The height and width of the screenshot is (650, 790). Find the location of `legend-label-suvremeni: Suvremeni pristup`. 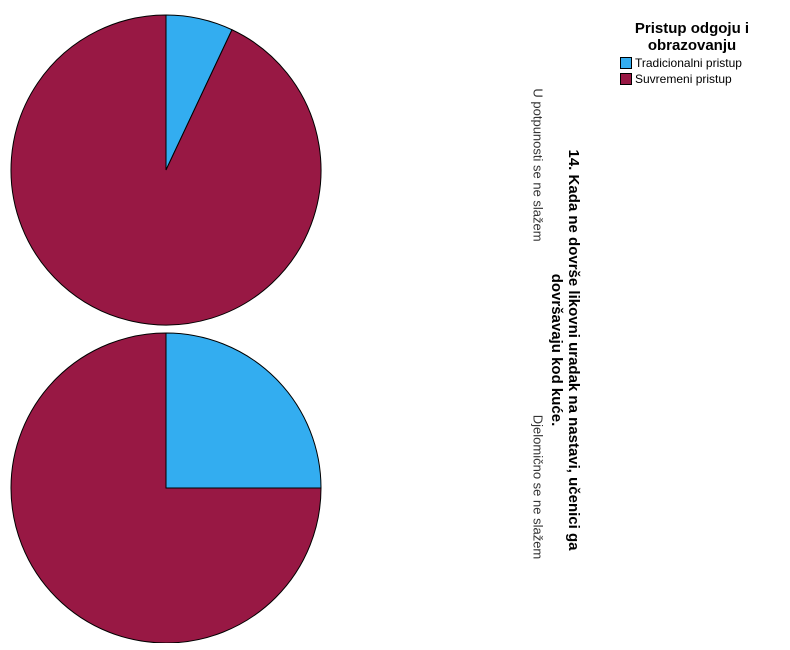

legend-label-suvremeni: Suvremeni pristup is located at coordinates (683, 79).